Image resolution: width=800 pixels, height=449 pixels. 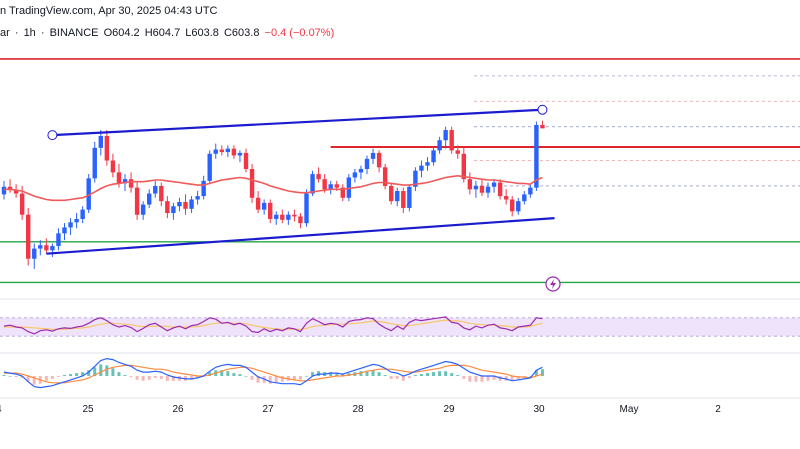 What do you see at coordinates (273, 188) in the screenshot?
I see `moving-average` at bounding box center [273, 188].